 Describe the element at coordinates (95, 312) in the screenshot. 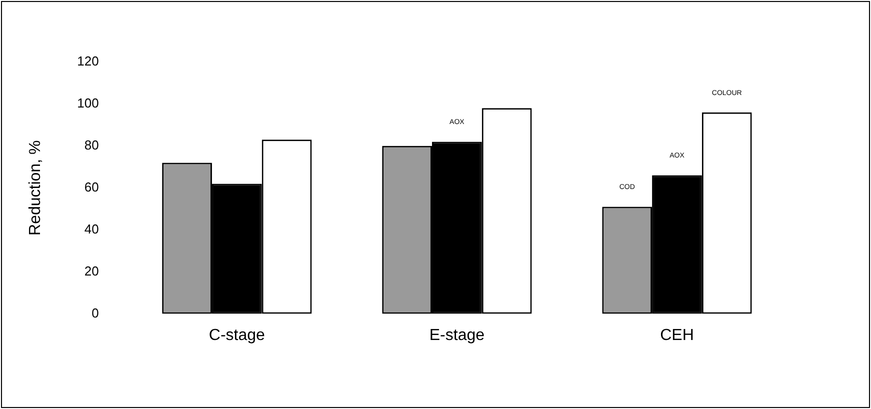

I see `y-tick-label: 0` at that location.